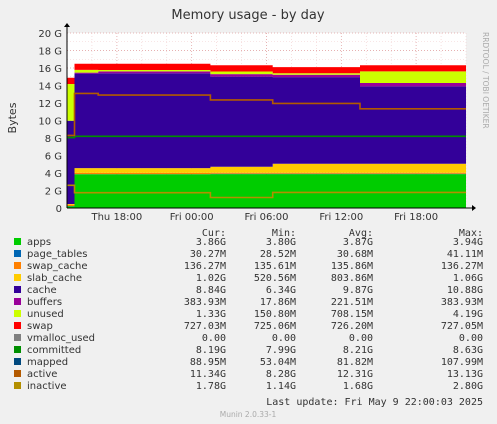  What do you see at coordinates (462, 266) in the screenshot?
I see `legend-value-max: 136.27M` at bounding box center [462, 266].